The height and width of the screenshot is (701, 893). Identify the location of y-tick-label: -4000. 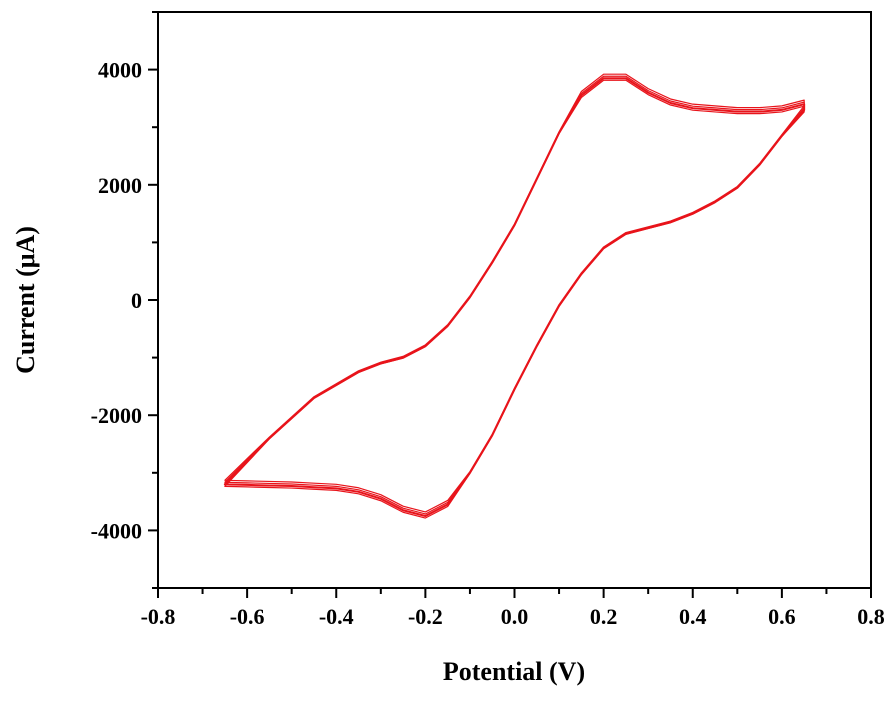
(116, 530).